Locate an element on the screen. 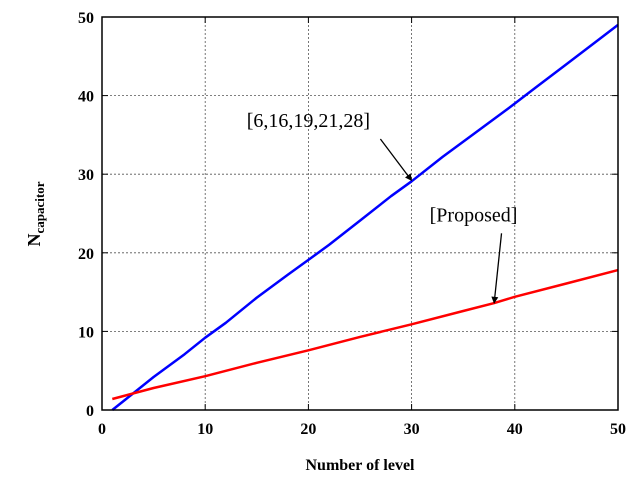 The height and width of the screenshot is (479, 626). y-axis-label-main: N is located at coordinates (34, 239).